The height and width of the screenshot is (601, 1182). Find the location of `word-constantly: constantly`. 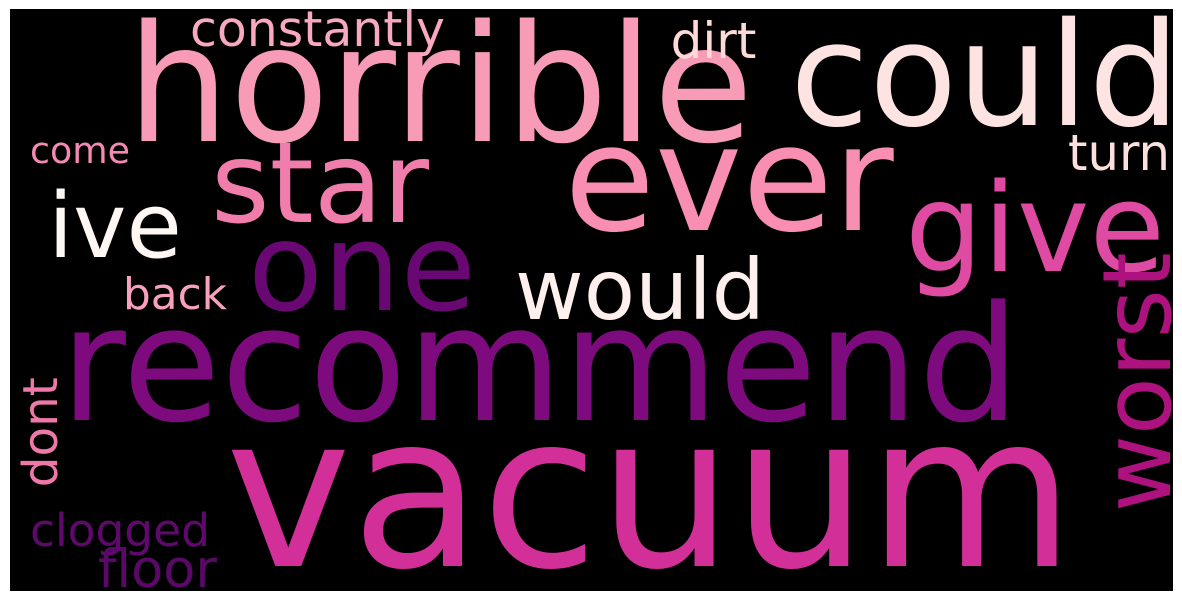

word-constantly: constantly is located at coordinates (317, 34).